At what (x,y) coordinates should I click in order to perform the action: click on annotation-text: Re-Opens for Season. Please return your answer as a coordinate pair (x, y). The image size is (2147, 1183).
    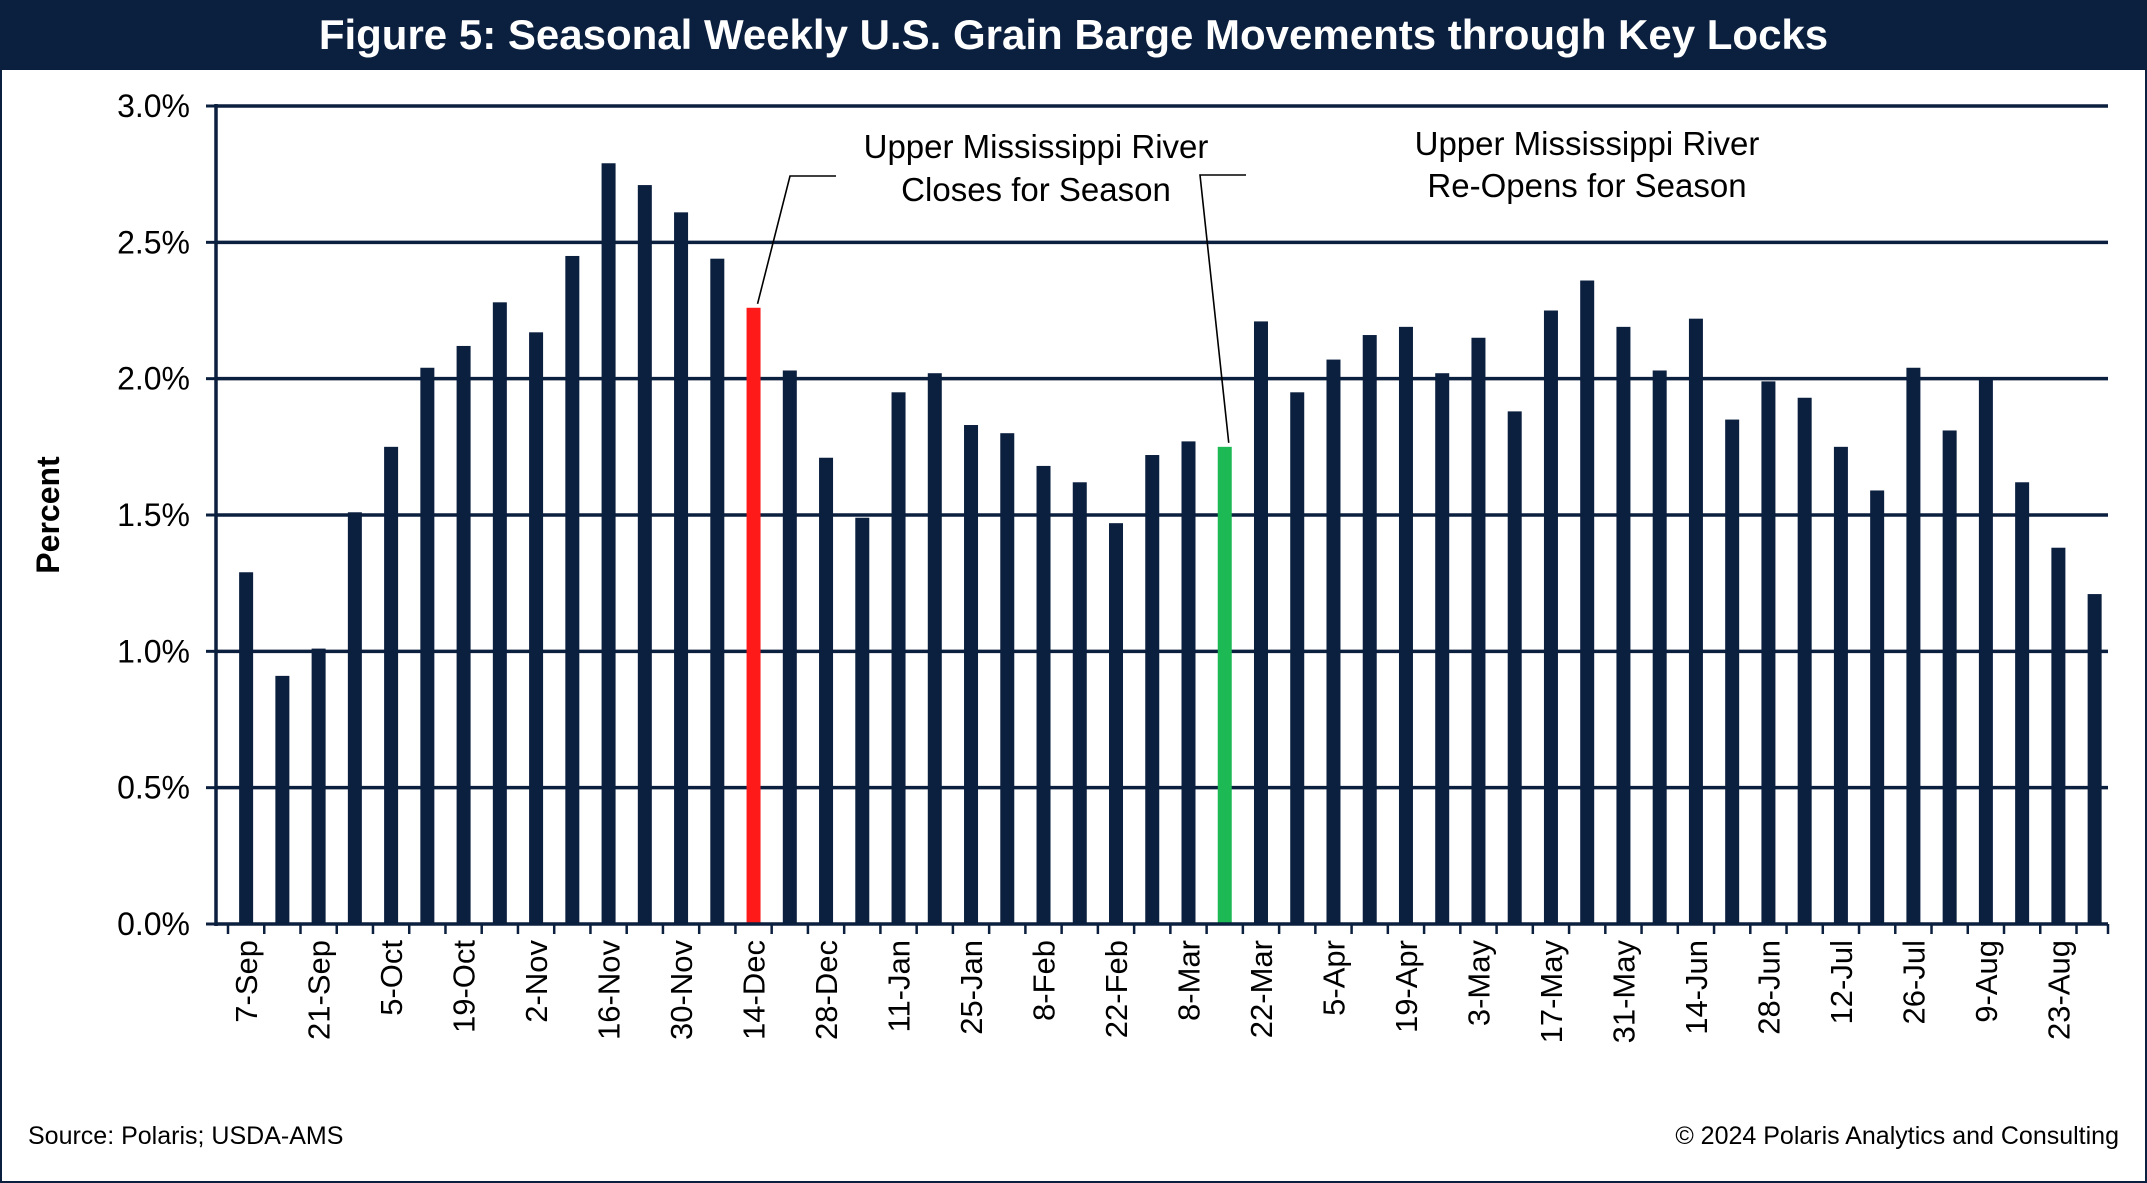
    Looking at the image, I should click on (1586, 185).